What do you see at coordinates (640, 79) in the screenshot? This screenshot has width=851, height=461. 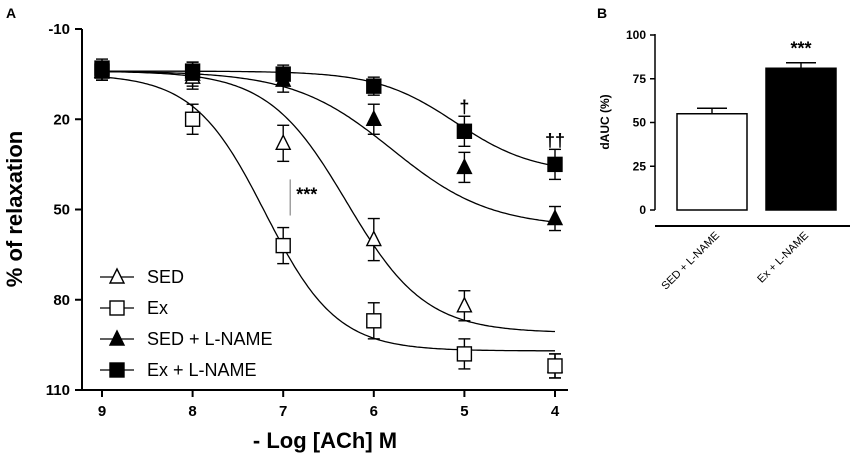 I see `b-y-tick-label: 75` at bounding box center [640, 79].